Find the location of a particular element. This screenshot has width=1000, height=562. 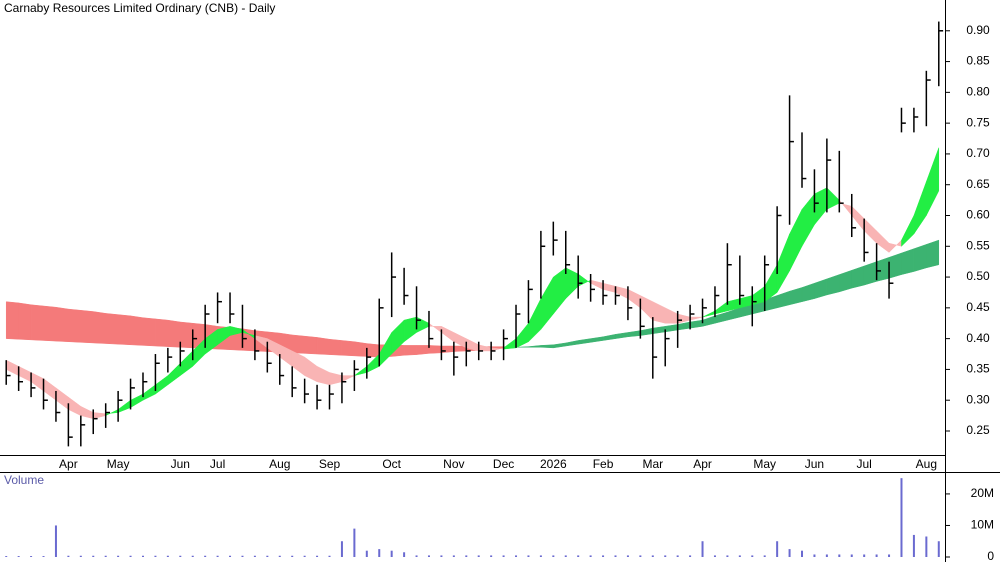

x-tick-label: Nov is located at coordinates (453, 464).